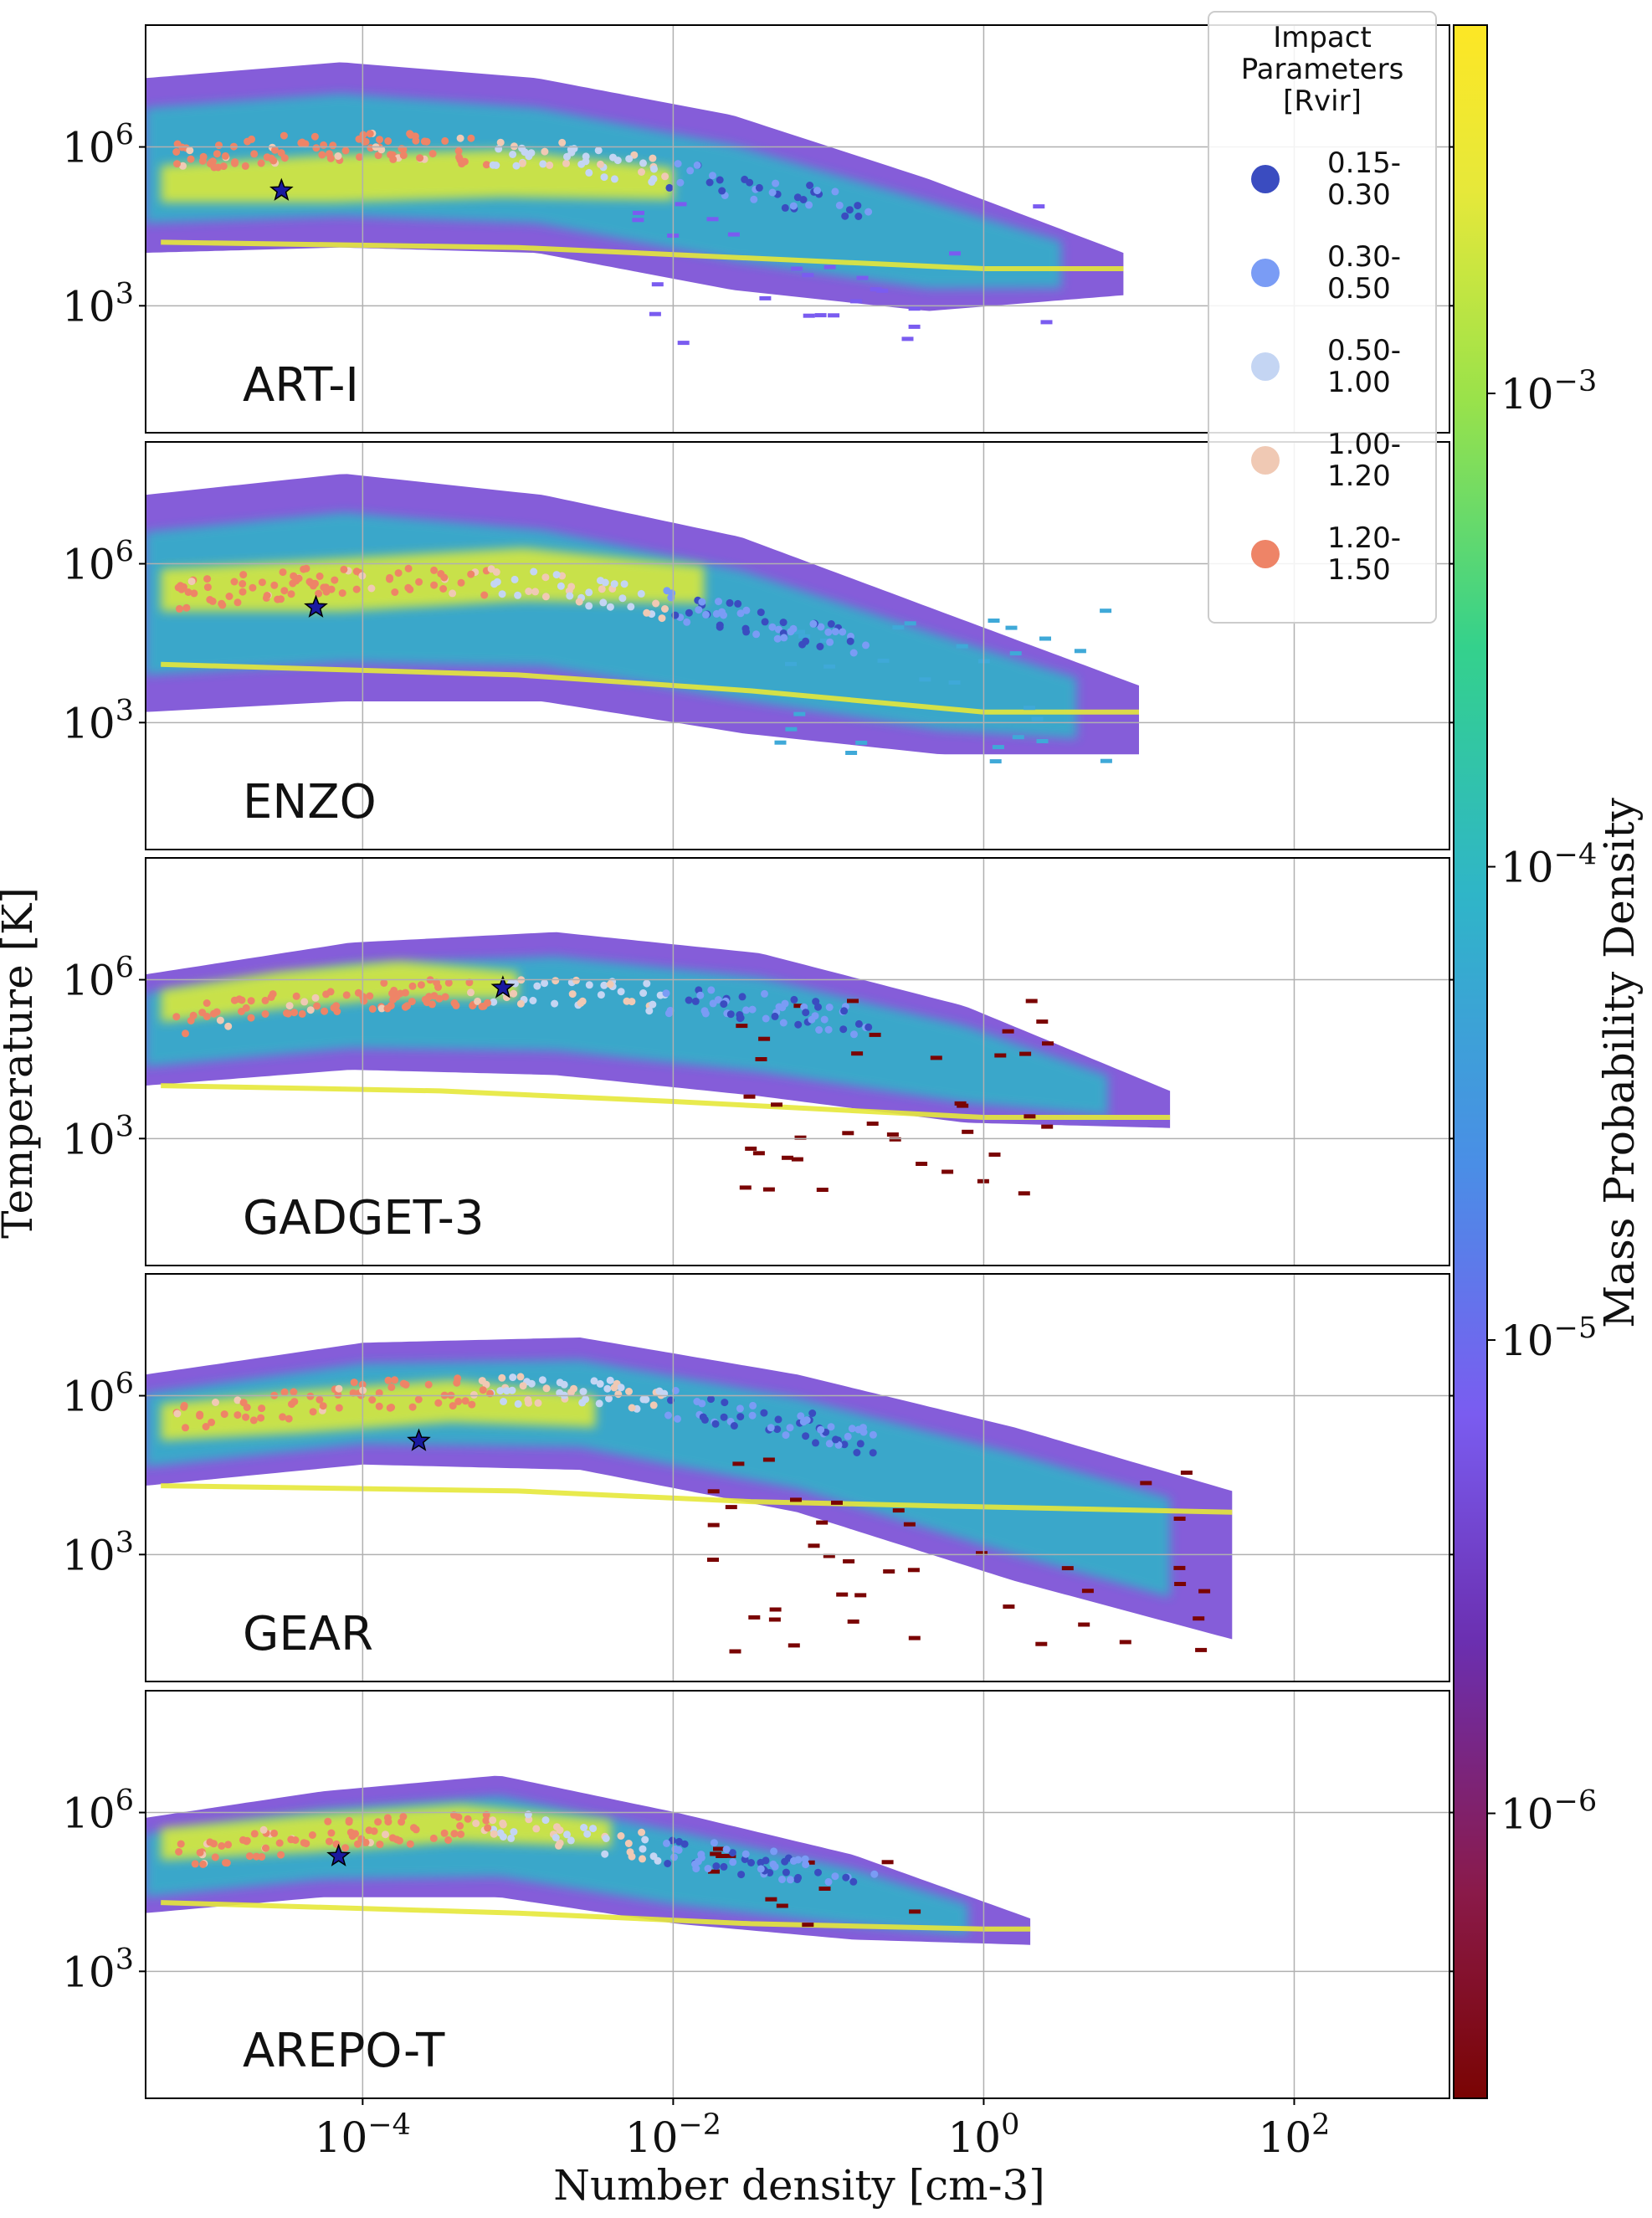 This screenshot has height=2218, width=1652. Describe the element at coordinates (98, 562) in the screenshot. I see `y-tick-label: 106` at that location.